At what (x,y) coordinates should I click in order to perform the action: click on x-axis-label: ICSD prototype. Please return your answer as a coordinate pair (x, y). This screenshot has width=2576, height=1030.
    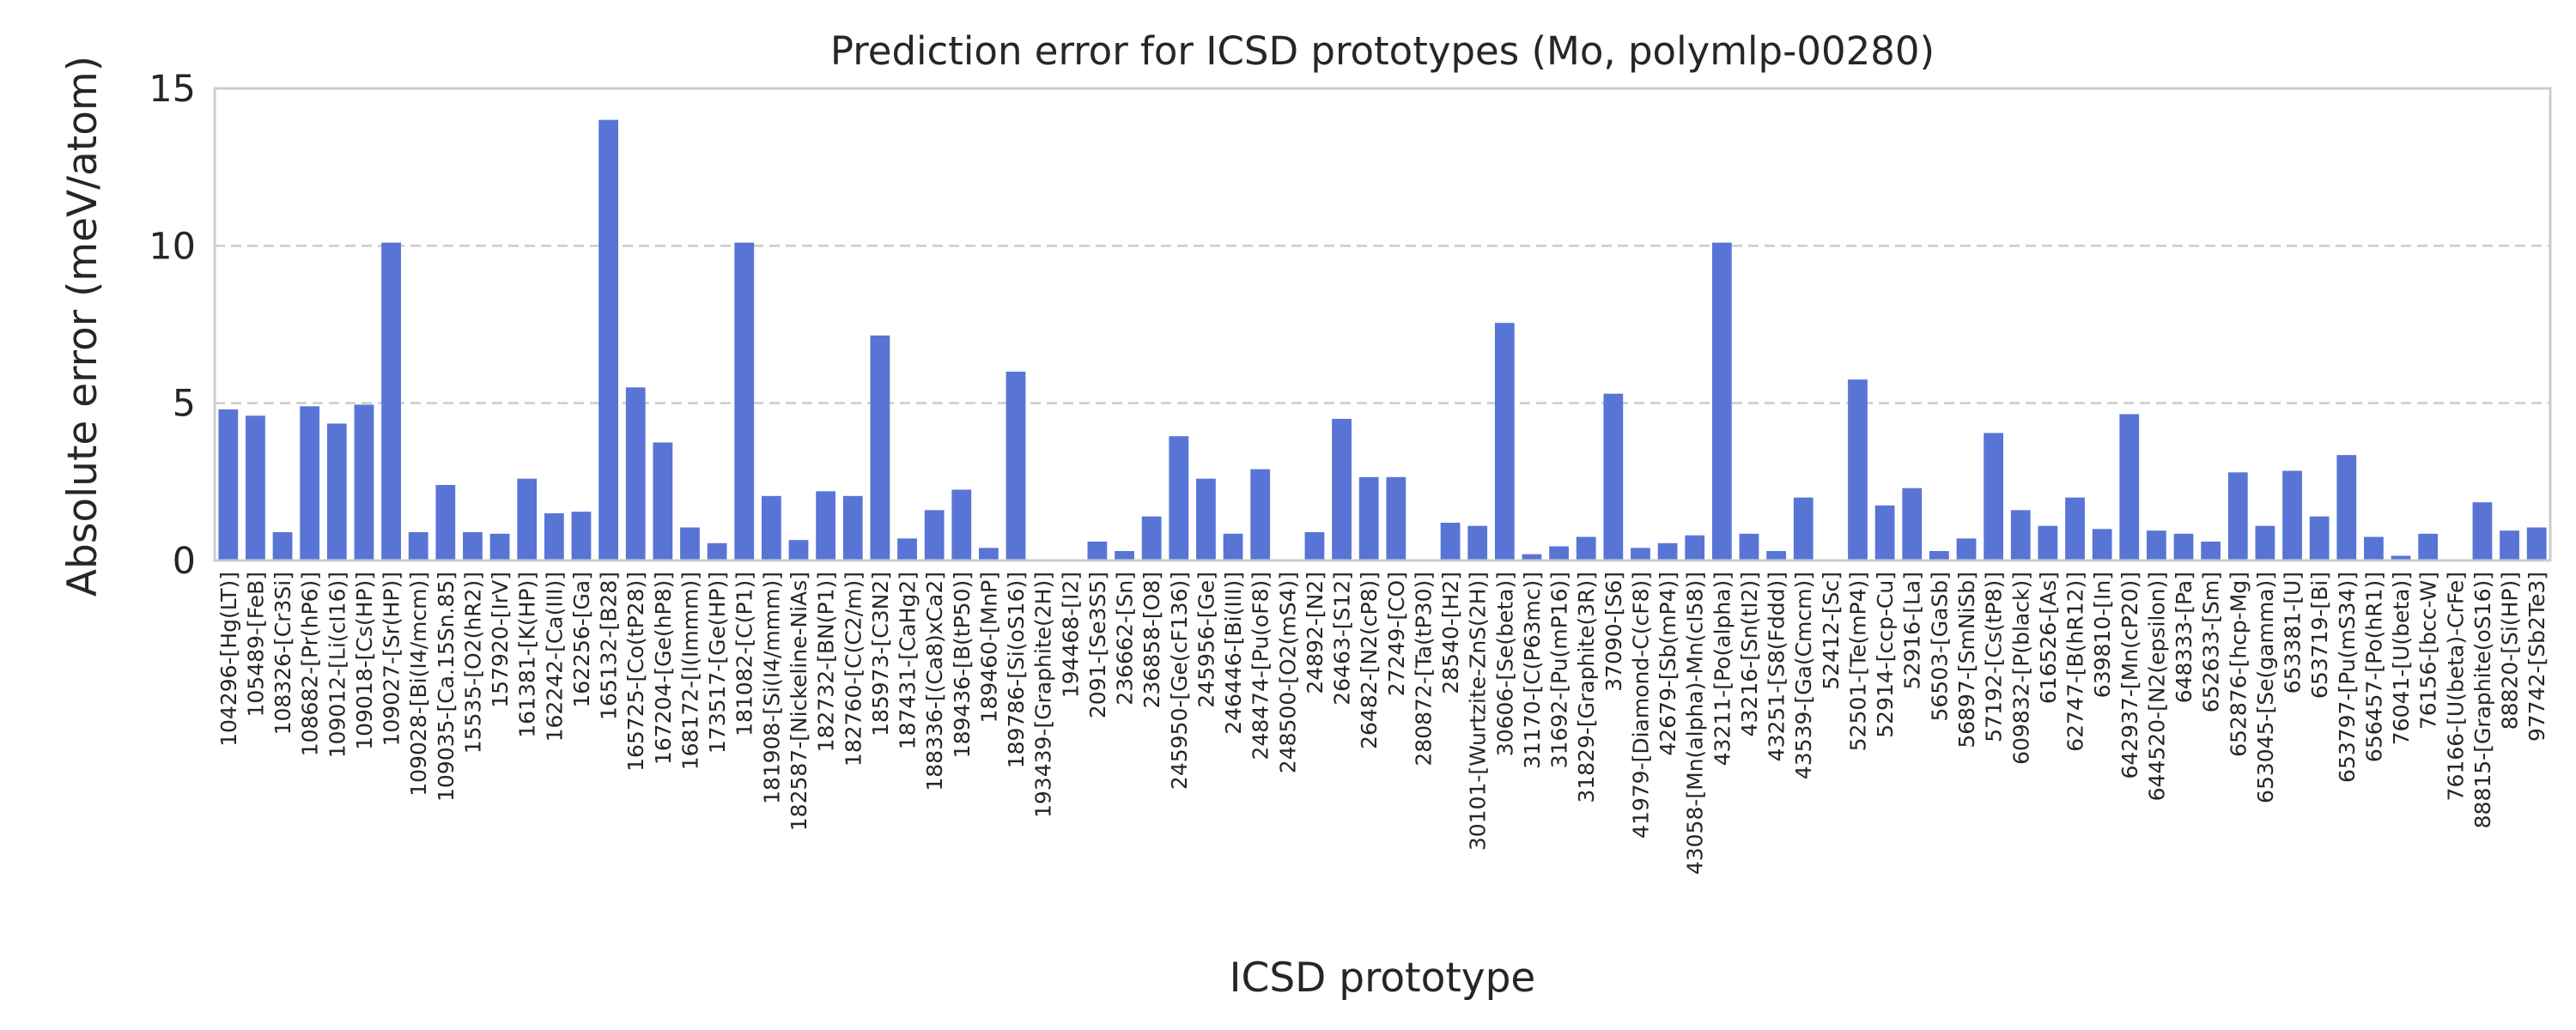
    Looking at the image, I should click on (1383, 978).